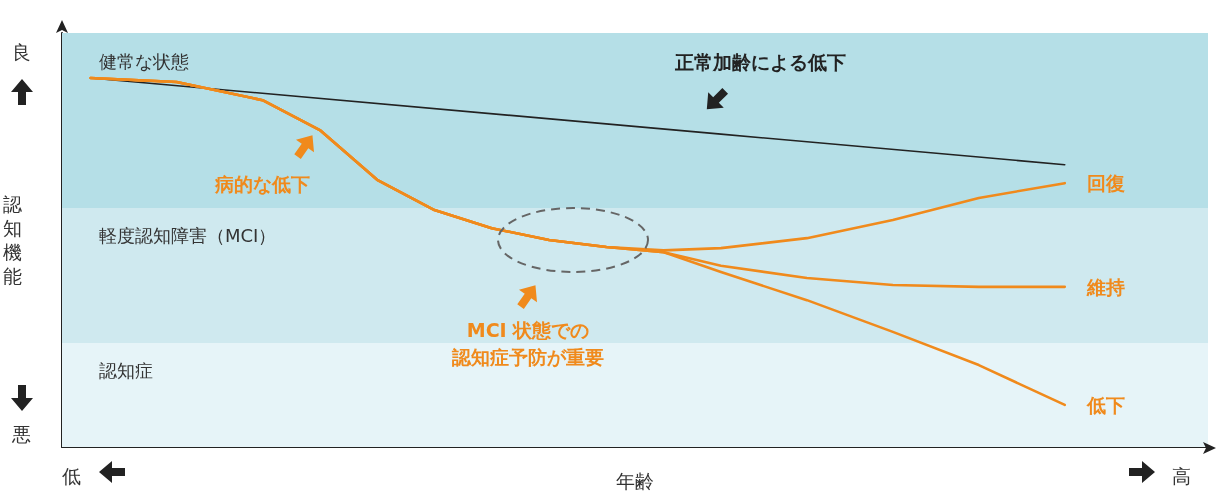 The height and width of the screenshot is (495, 1216). What do you see at coordinates (12, 240) in the screenshot?
I see `y-axis-title: 認知機能` at bounding box center [12, 240].